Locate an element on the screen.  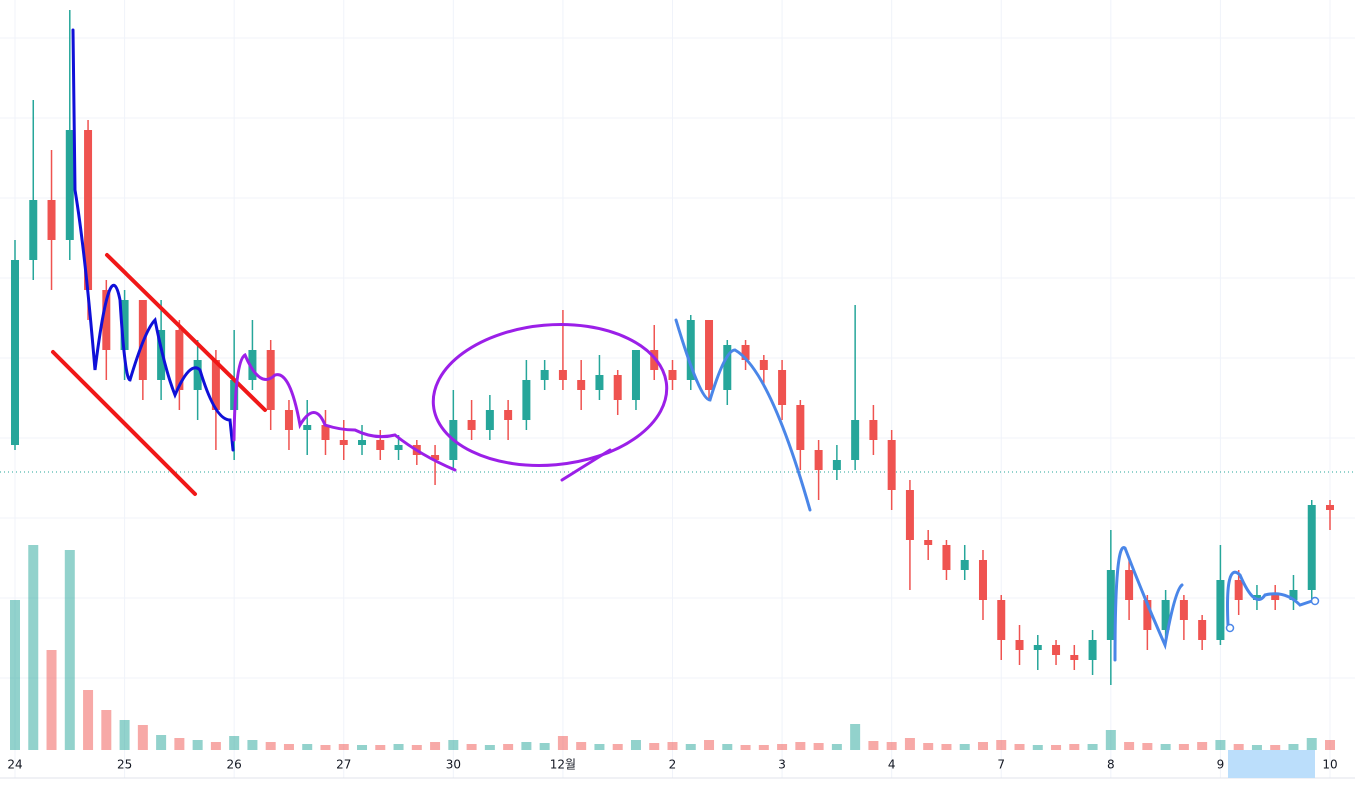
x-tick-label: 27 is located at coordinates (343, 765).